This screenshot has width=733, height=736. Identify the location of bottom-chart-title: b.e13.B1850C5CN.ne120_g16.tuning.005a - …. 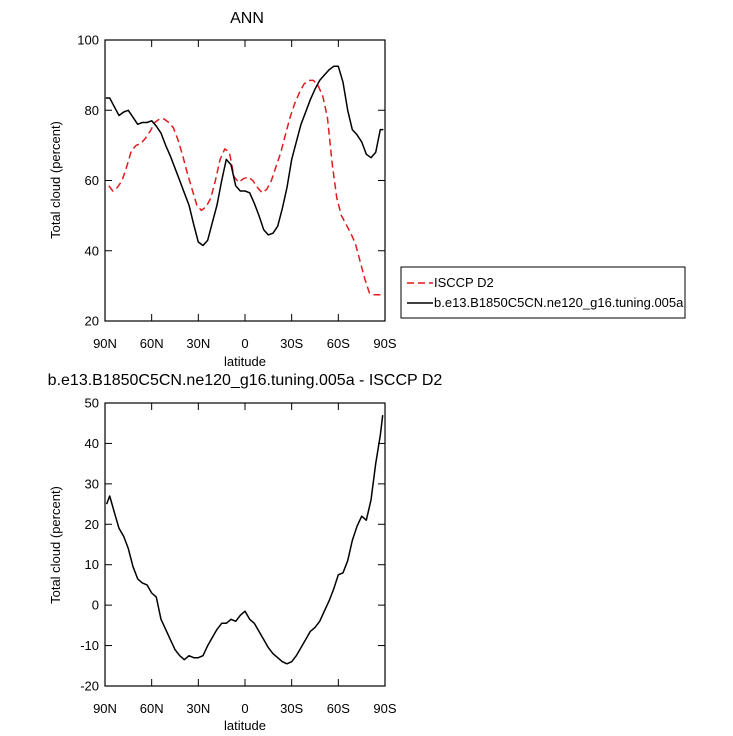
(245, 380).